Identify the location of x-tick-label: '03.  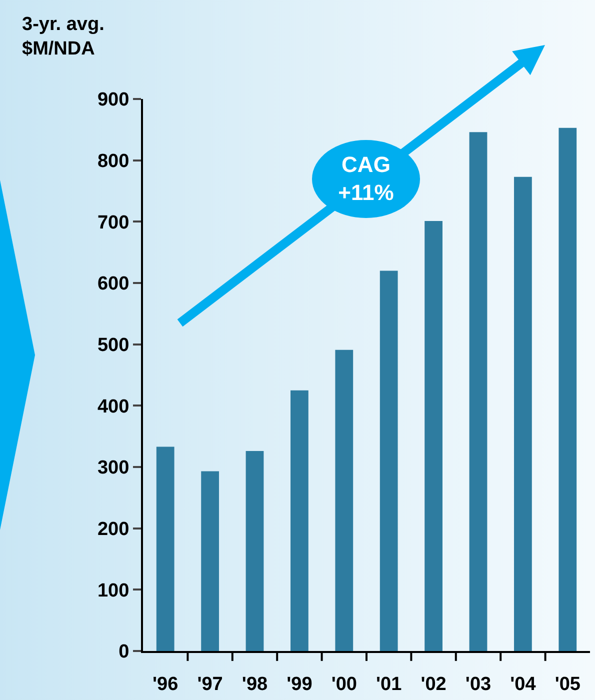
(478, 684).